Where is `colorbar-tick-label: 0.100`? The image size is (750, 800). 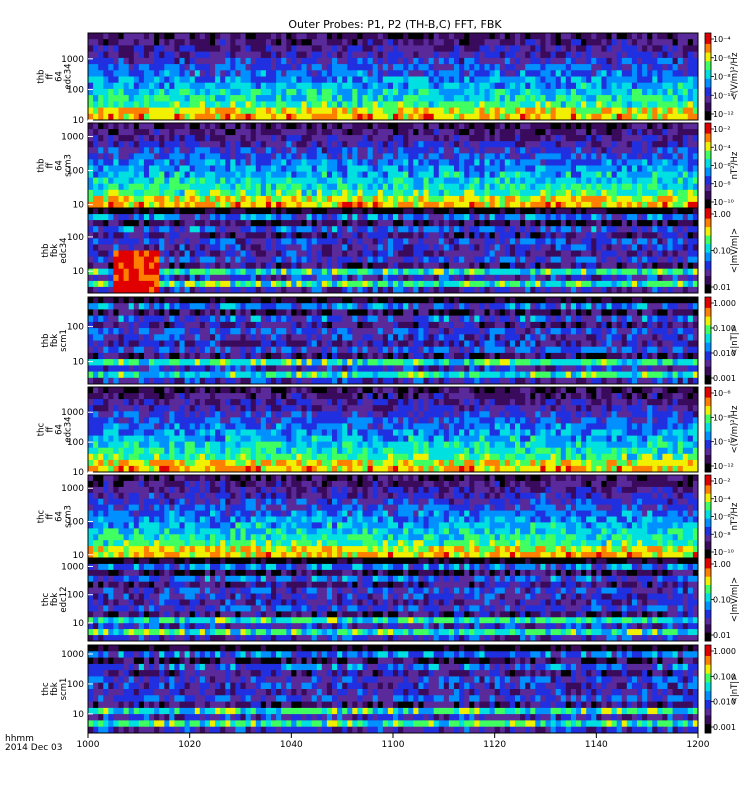
colorbar-tick-label: 0.100 is located at coordinates (724, 328).